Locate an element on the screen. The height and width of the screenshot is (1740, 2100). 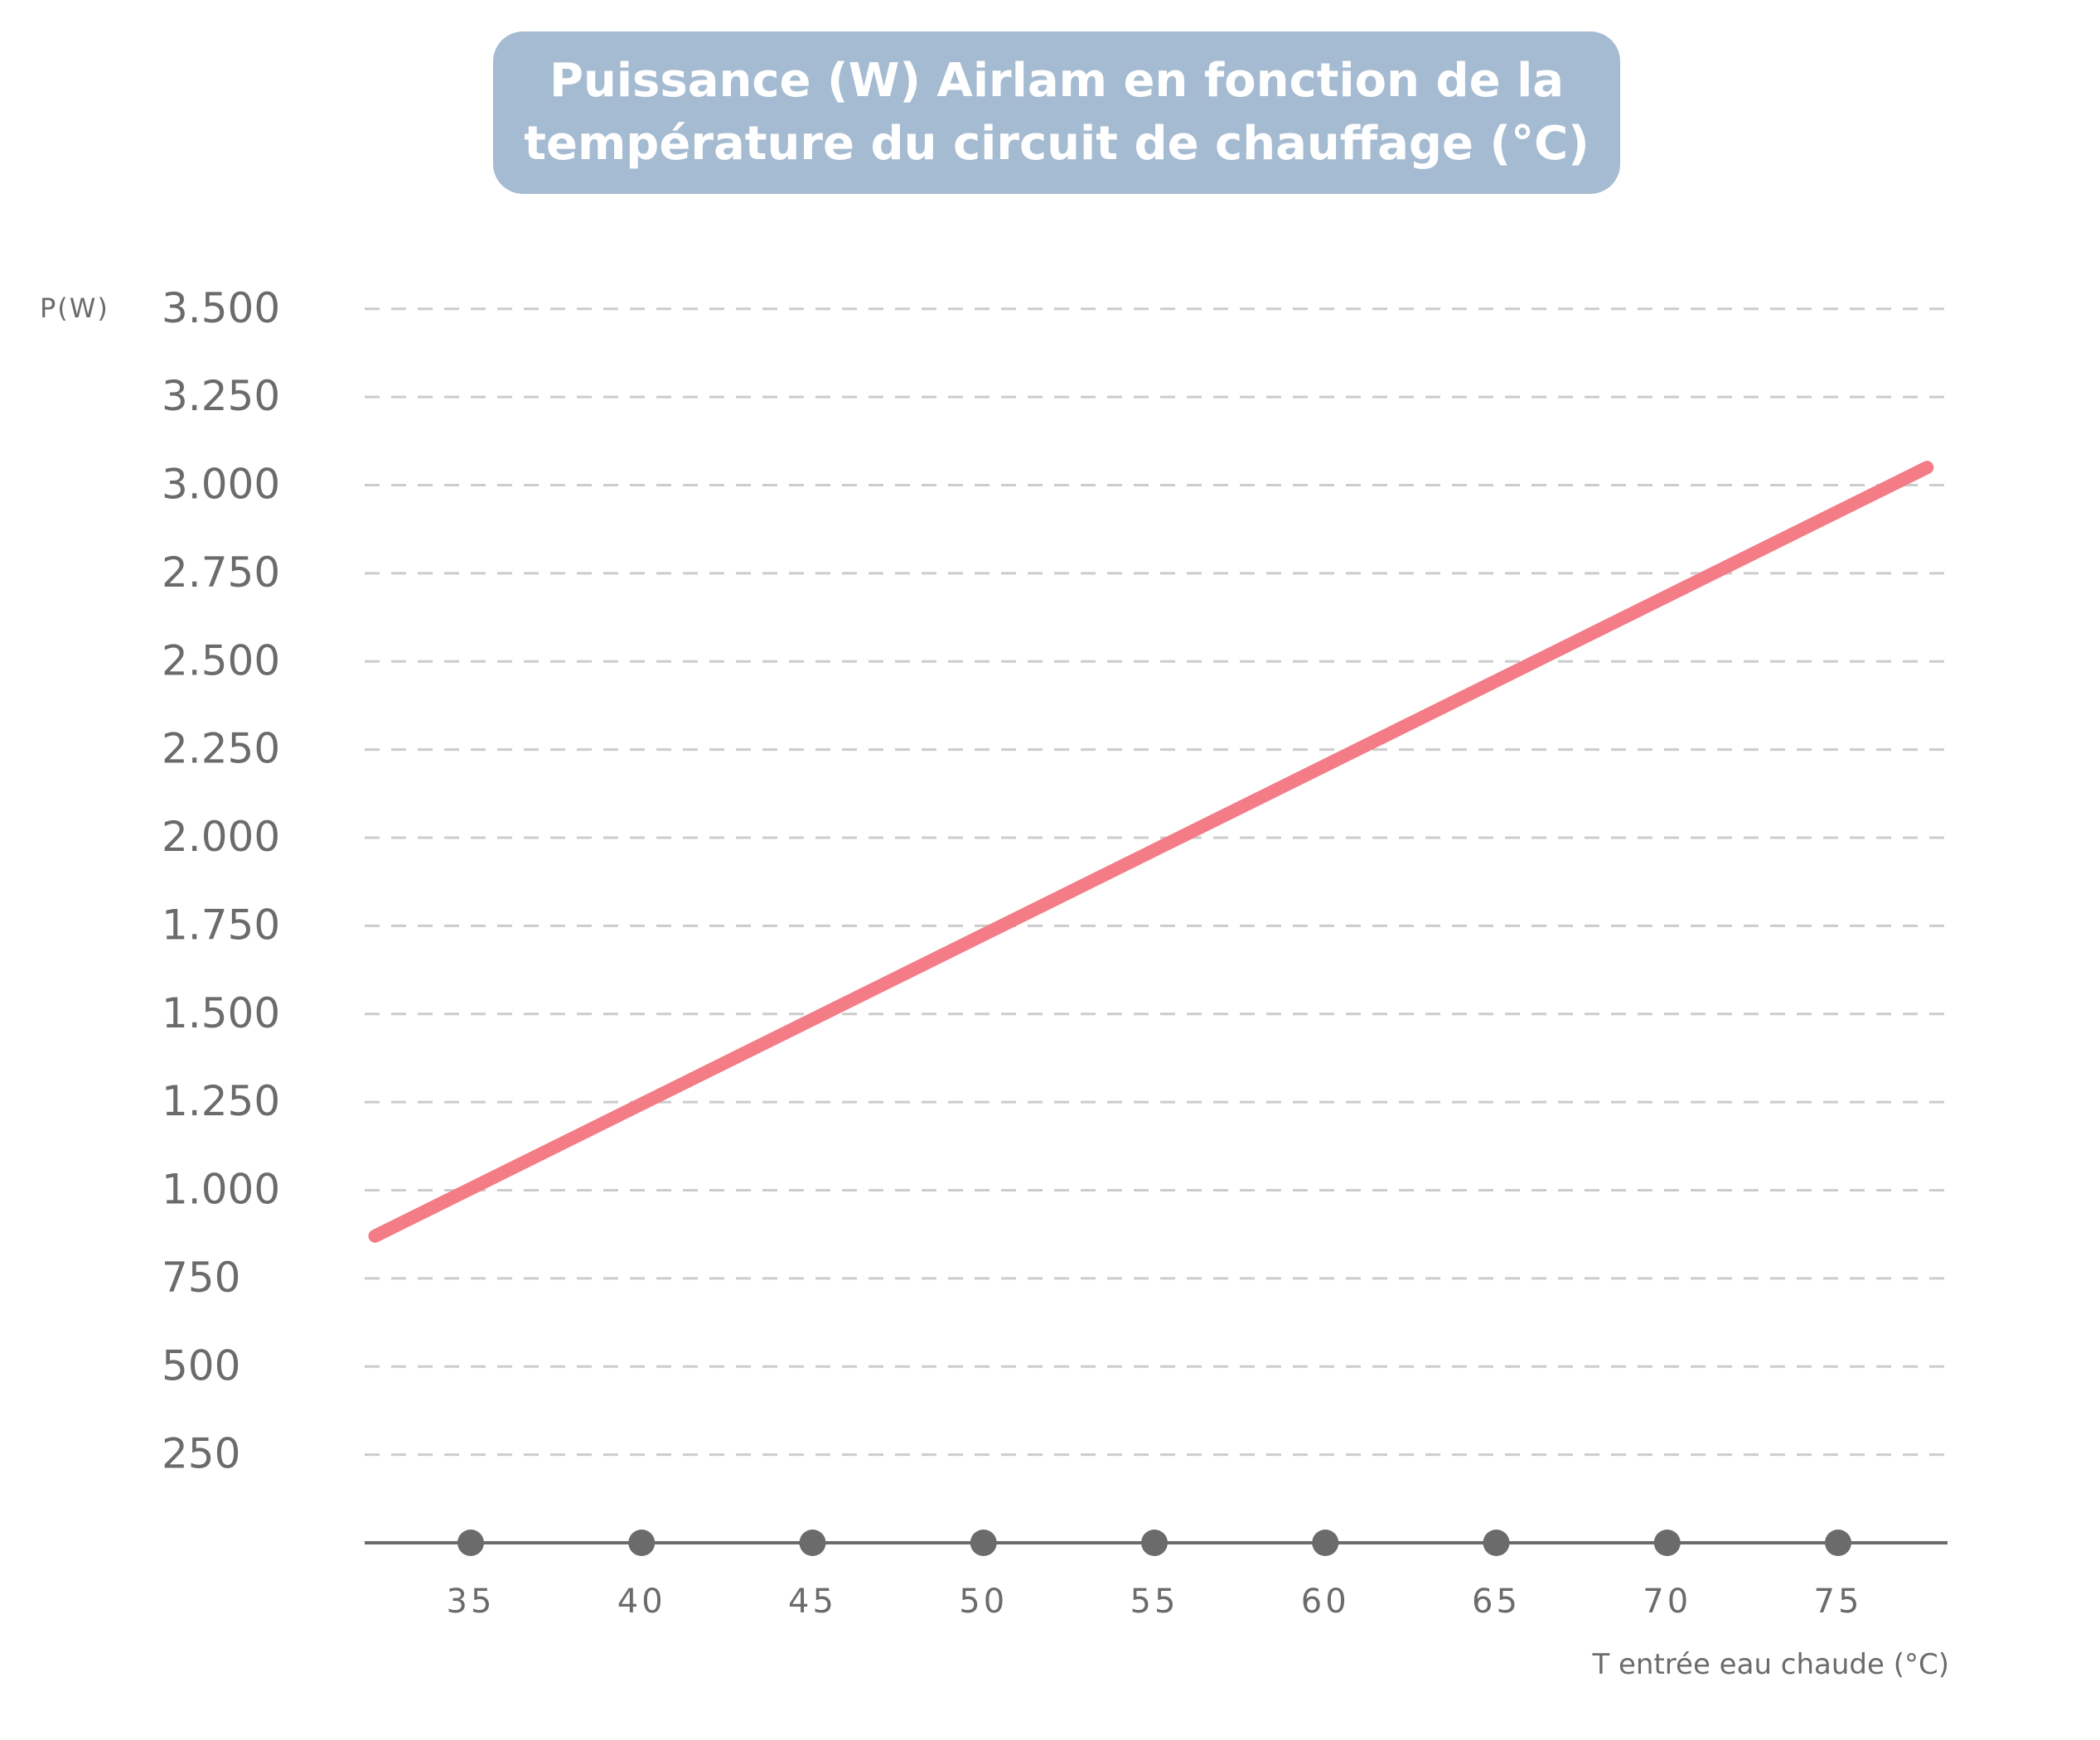
y-tick-label: 2.750 is located at coordinates (221, 573).